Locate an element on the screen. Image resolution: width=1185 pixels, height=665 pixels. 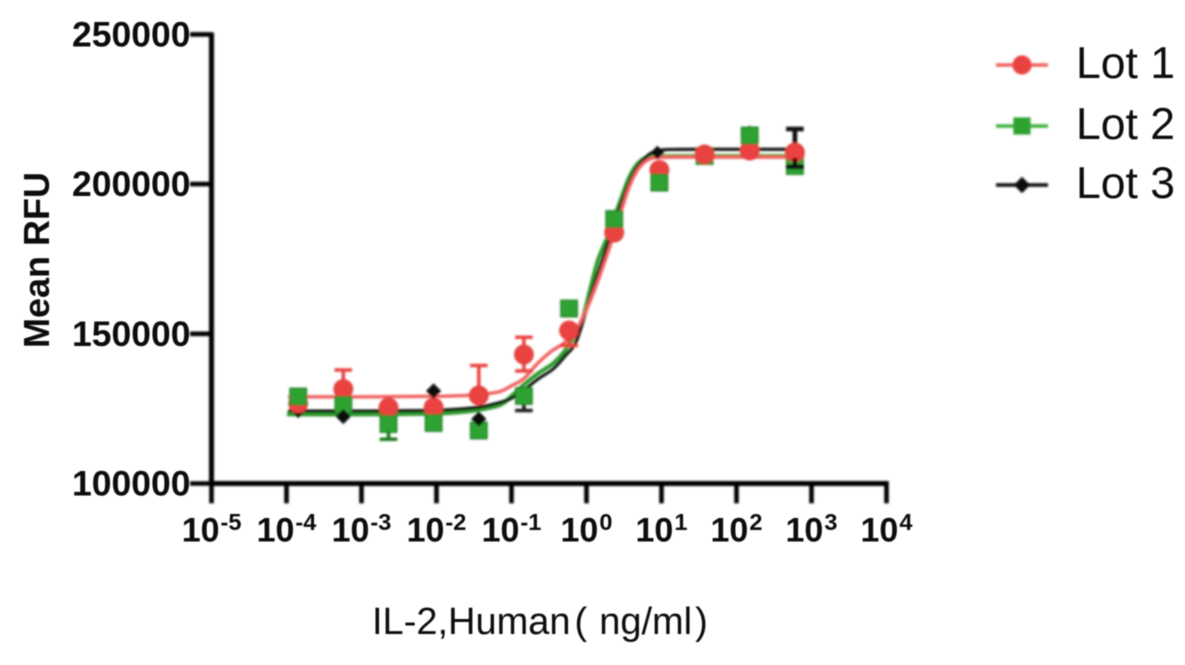
svg-text: Lot 3 is located at coordinates (1125, 183).